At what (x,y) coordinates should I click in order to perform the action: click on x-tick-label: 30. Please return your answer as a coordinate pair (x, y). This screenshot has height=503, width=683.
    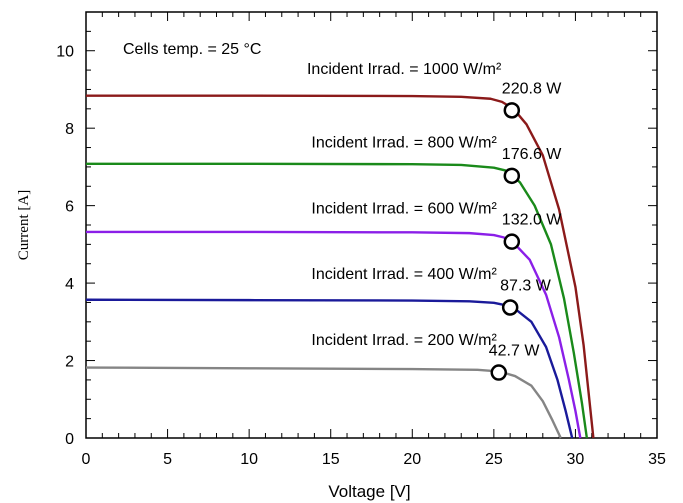
    Looking at the image, I should click on (576, 459).